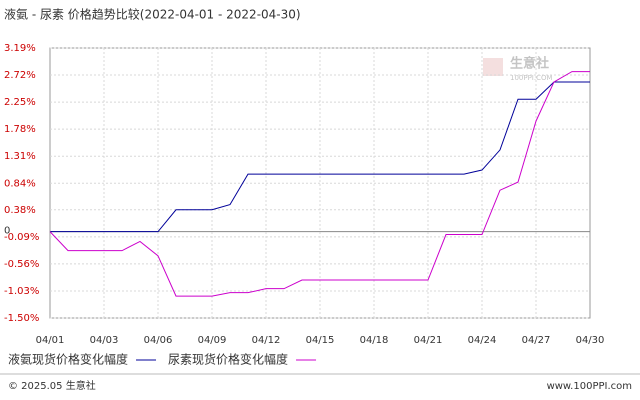 This screenshot has height=400, width=640. What do you see at coordinates (531, 78) in the screenshot?
I see `watermark-sub: 100PPI.COM` at bounding box center [531, 78].